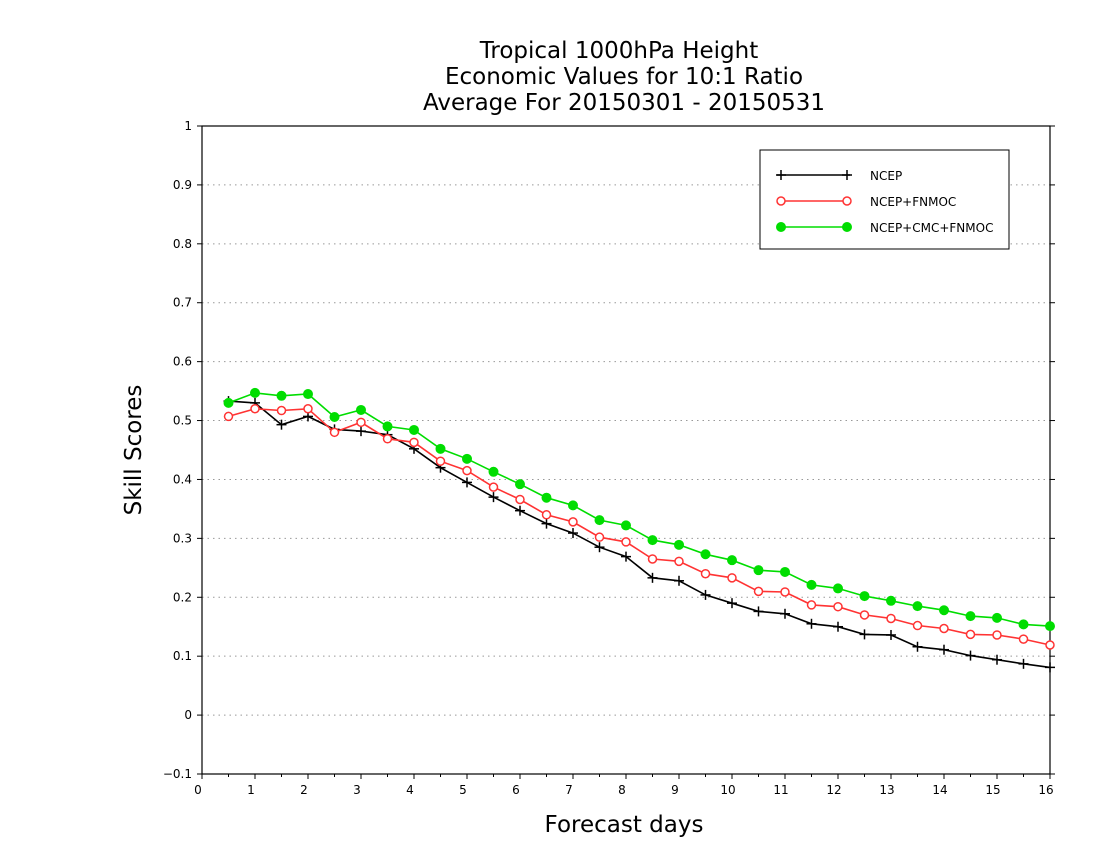 The height and width of the screenshot is (850, 1100). What do you see at coordinates (410, 790) in the screenshot?
I see `x-tick-label: 4` at bounding box center [410, 790].